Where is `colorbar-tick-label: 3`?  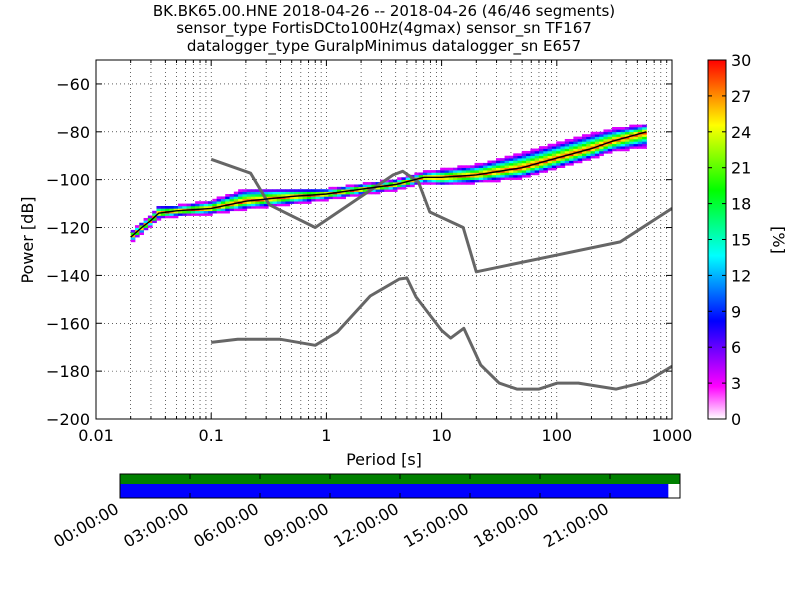
colorbar-tick-label: 3 is located at coordinates (736, 383).